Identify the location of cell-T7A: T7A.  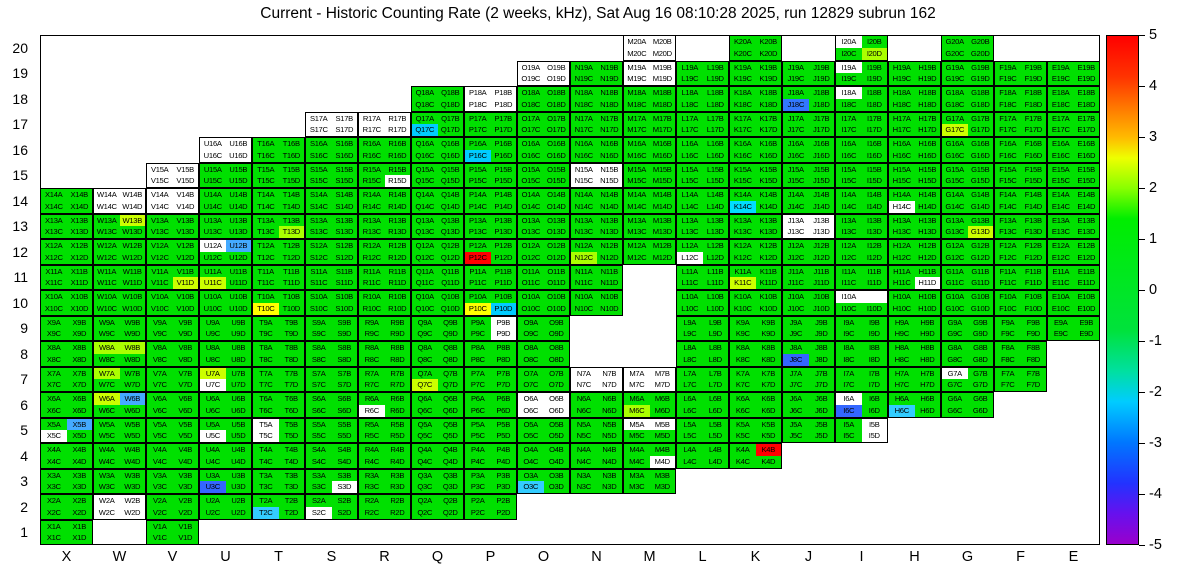
(266, 373).